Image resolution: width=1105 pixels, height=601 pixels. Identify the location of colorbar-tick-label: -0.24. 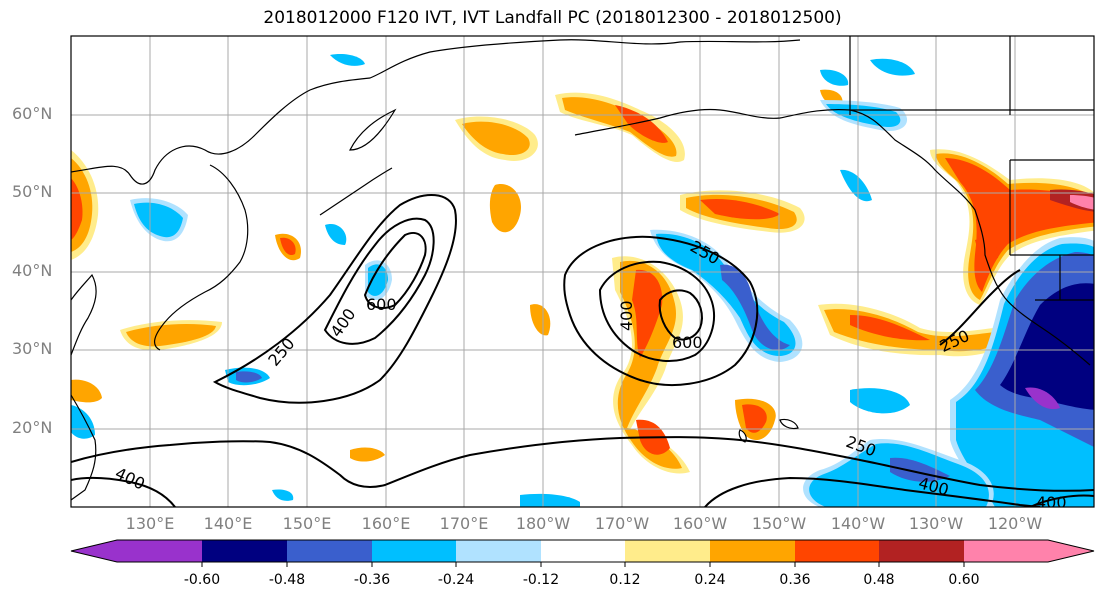
(456, 580).